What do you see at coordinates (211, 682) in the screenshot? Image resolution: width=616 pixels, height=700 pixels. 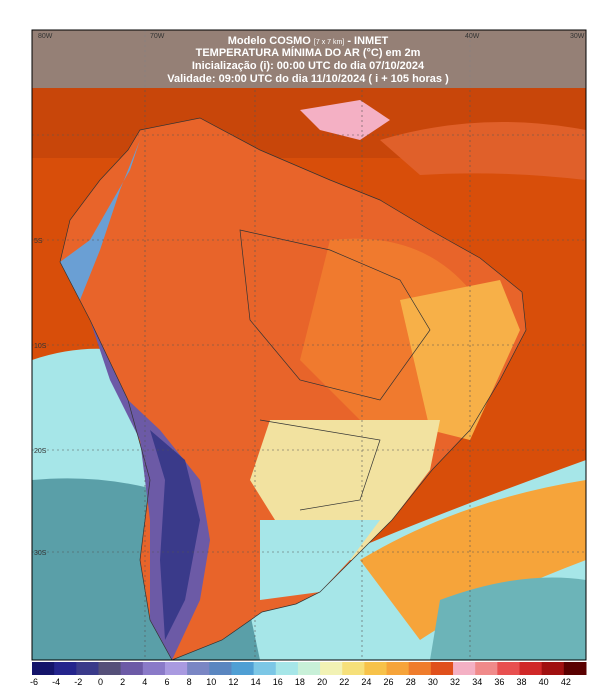 I see `legend-label: 10` at bounding box center [211, 682].